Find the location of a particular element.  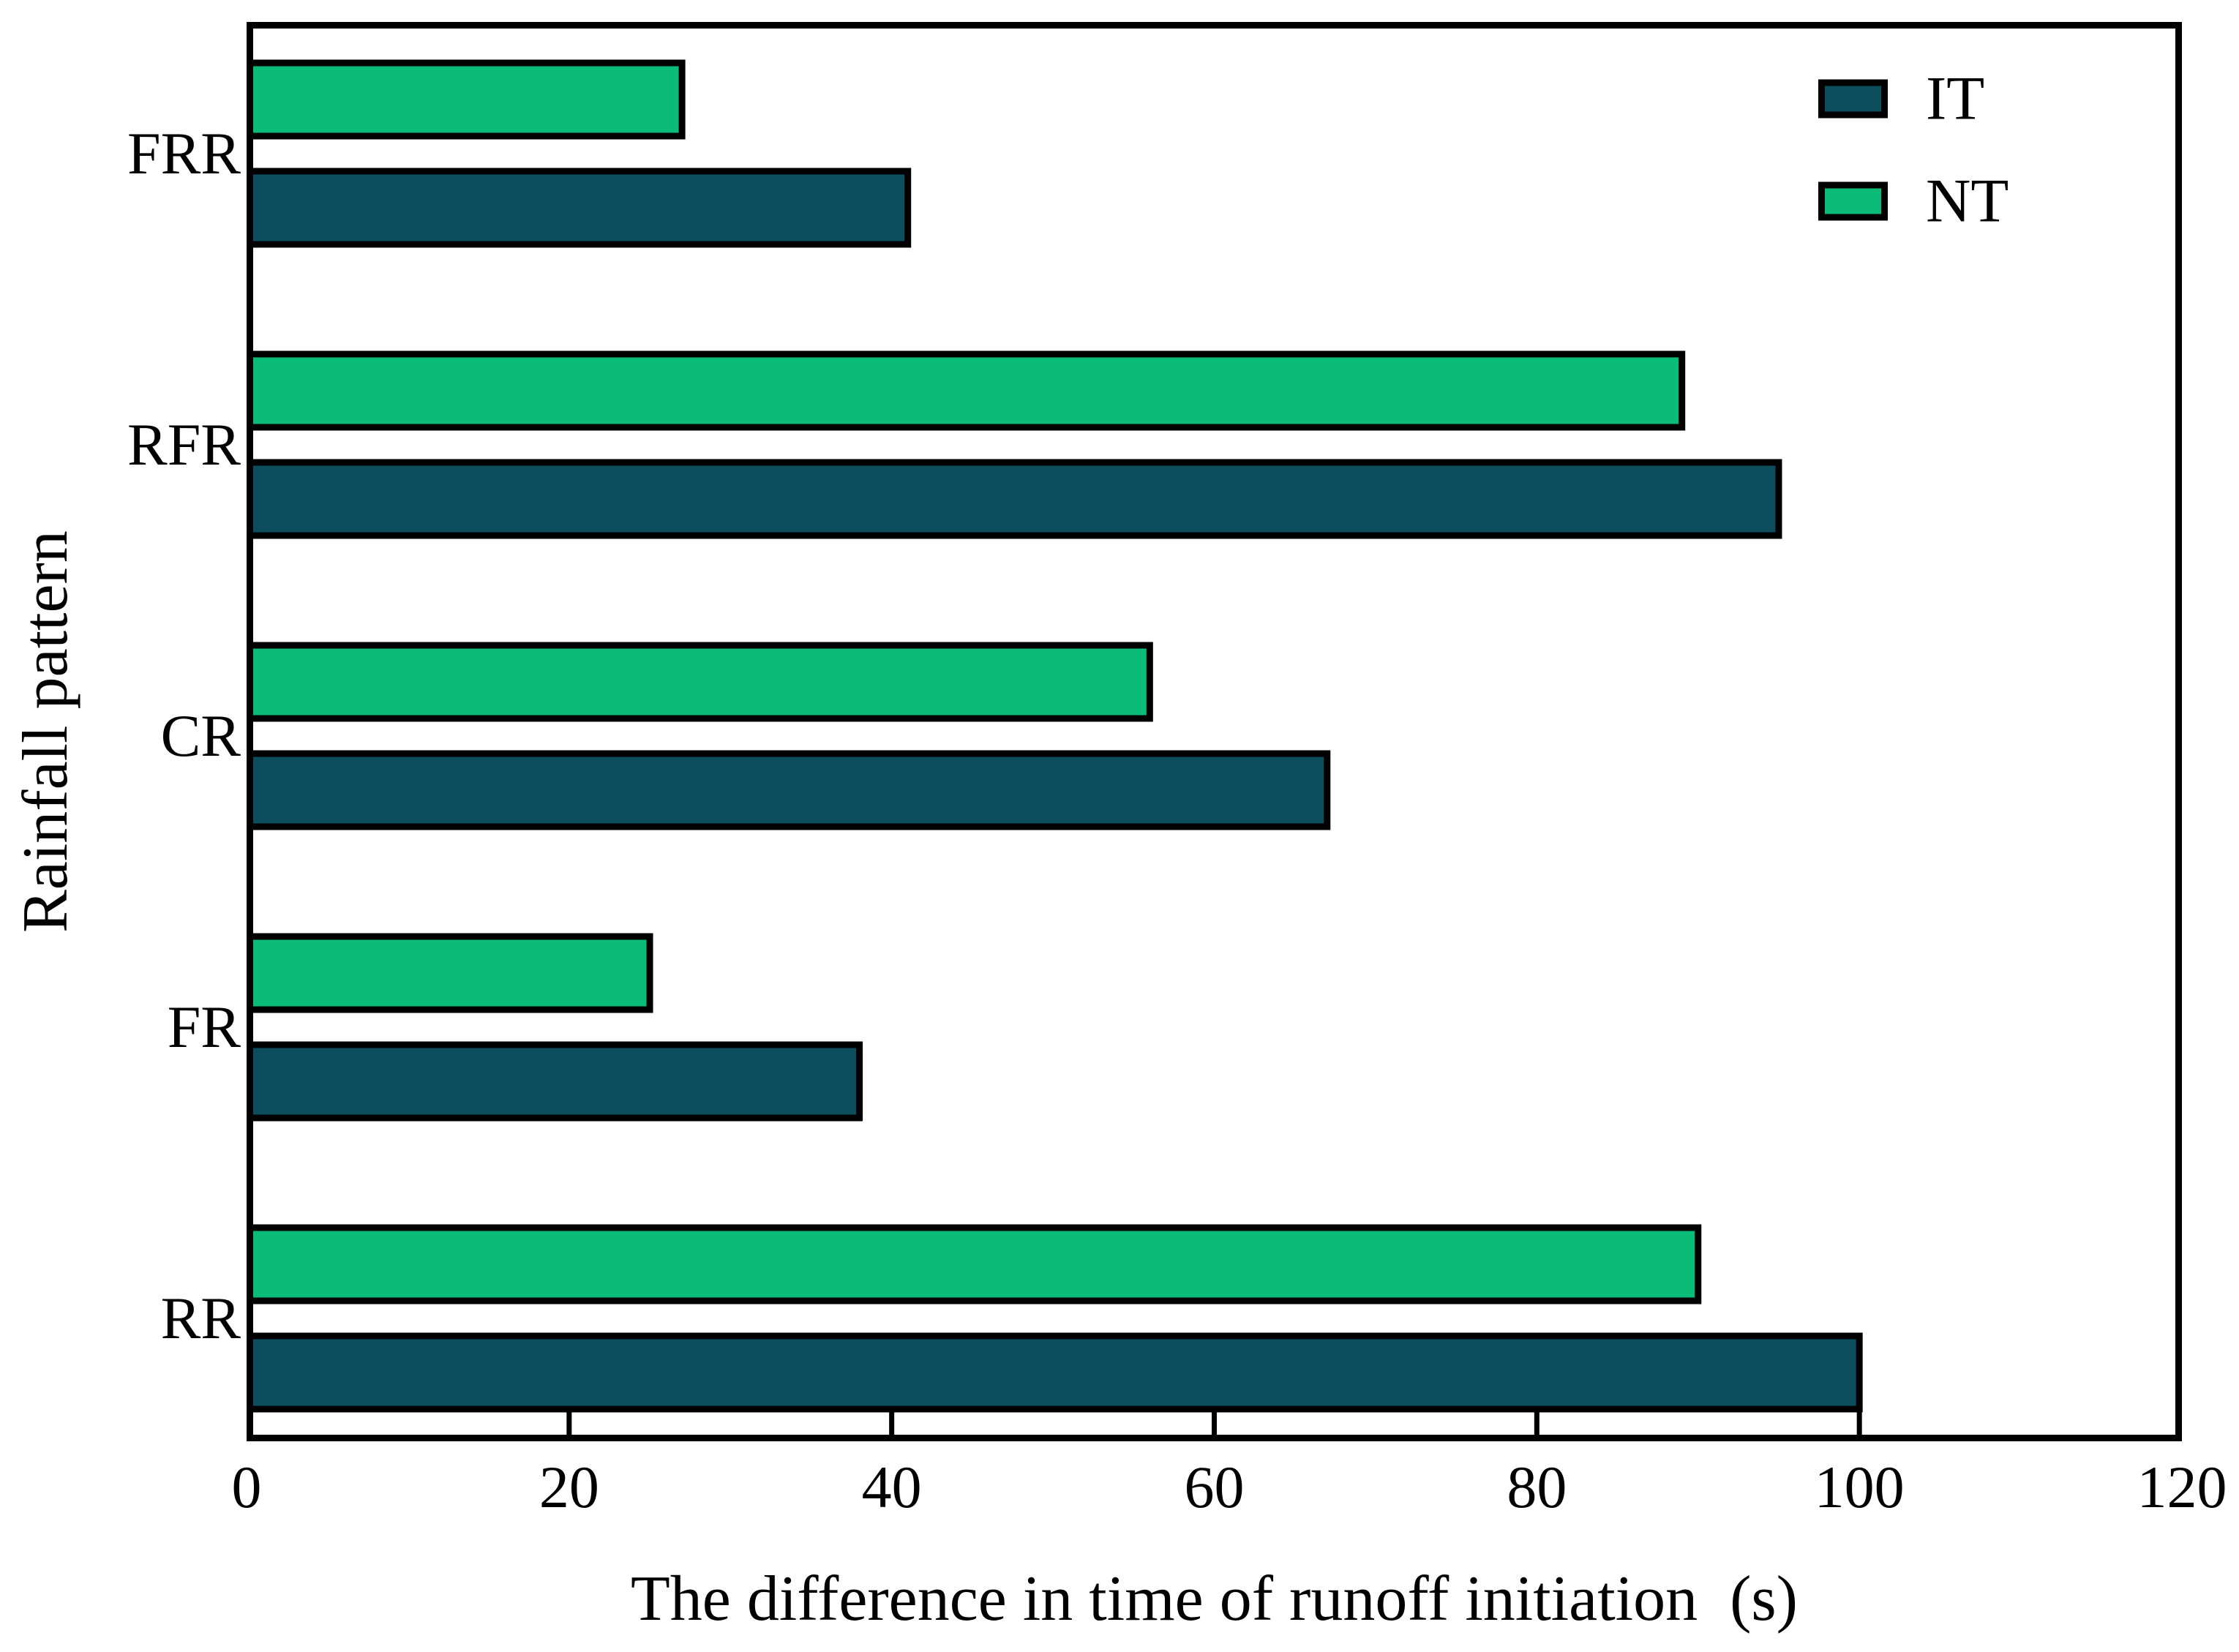

x-tick-label-120: 120 is located at coordinates (2182, 1487).